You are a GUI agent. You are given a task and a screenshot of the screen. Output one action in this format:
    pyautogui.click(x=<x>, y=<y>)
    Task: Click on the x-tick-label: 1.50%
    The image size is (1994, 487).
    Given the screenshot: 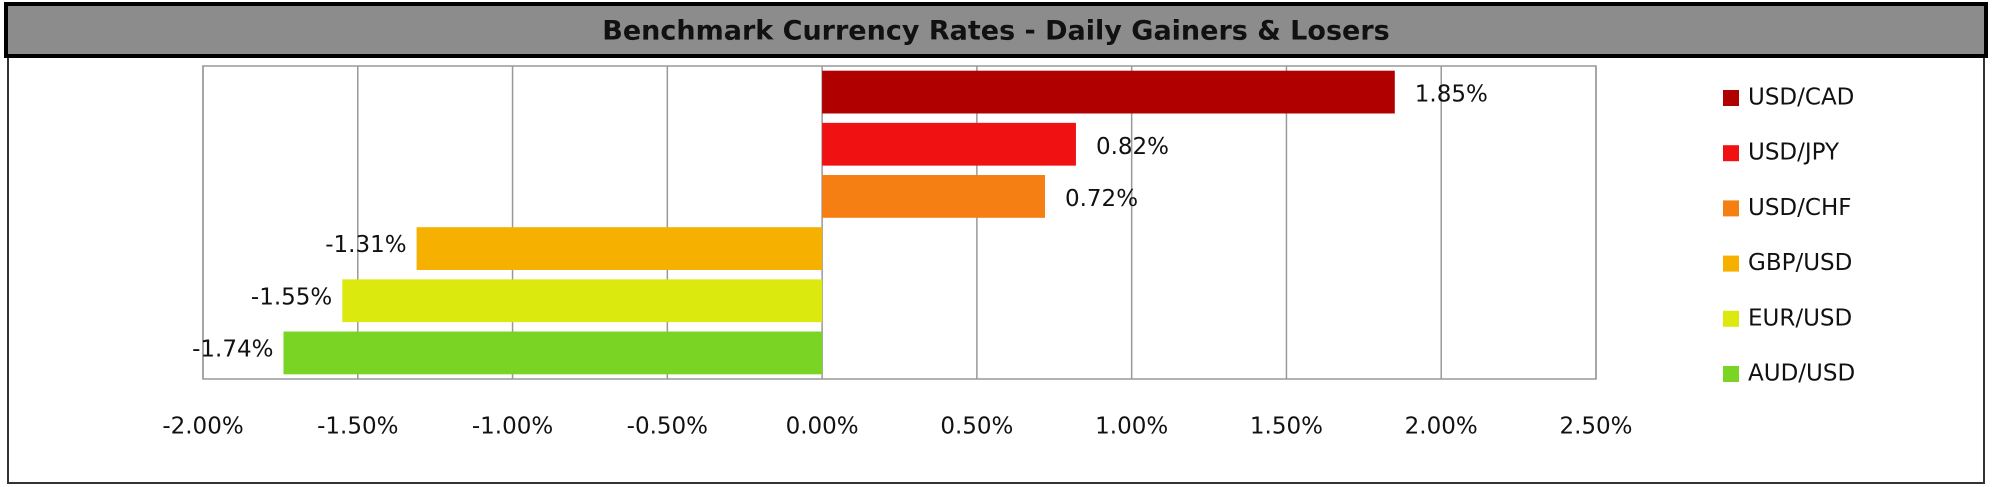 What is the action you would take?
    pyautogui.click(x=1286, y=427)
    